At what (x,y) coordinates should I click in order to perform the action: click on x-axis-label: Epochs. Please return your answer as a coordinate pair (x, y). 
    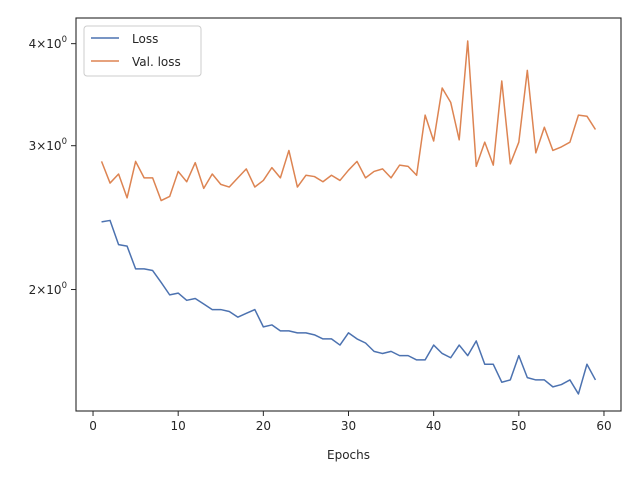
    Looking at the image, I should click on (348, 455).